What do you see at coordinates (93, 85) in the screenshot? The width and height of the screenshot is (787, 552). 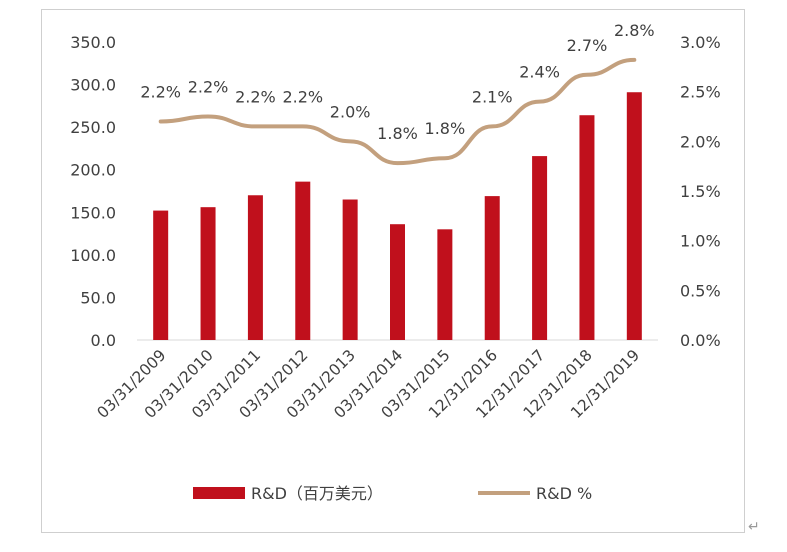 I see `left-axis-tick-label: 300.0` at bounding box center [93, 85].